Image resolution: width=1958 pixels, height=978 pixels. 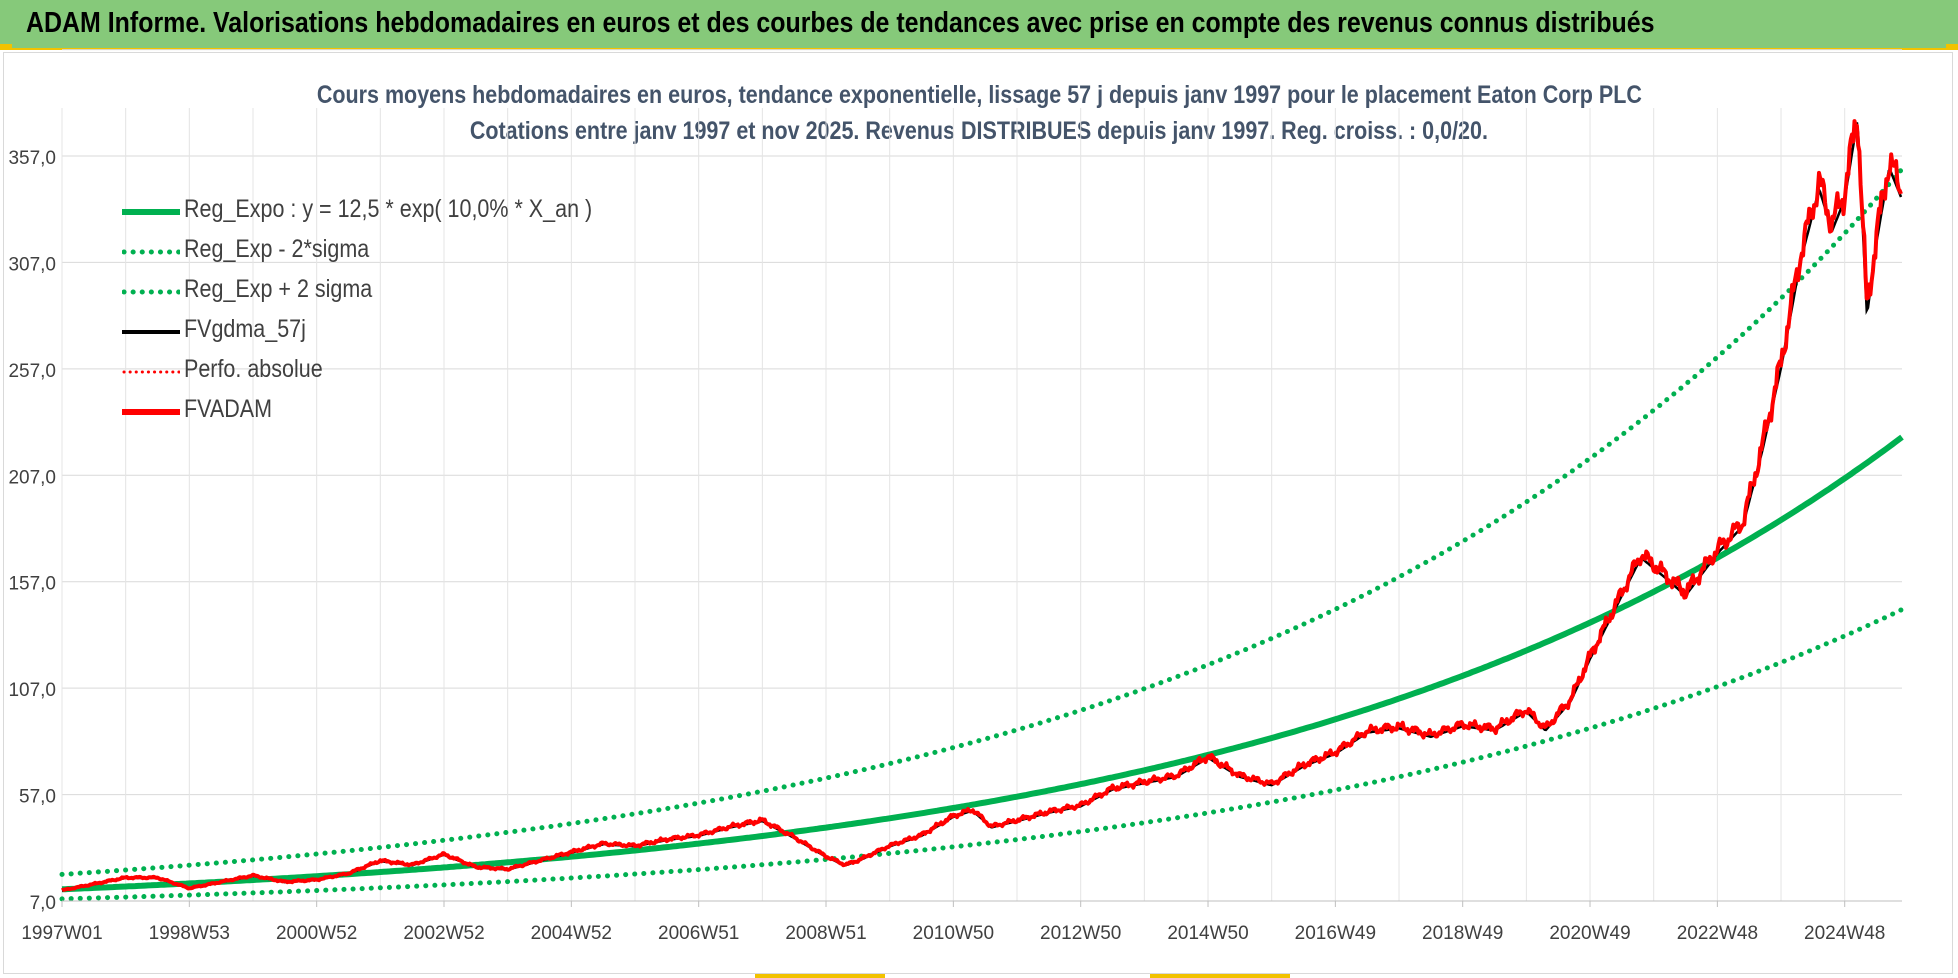 I want to click on legend-label: Reg_Exp - 2*sigma, so click(x=277, y=249).